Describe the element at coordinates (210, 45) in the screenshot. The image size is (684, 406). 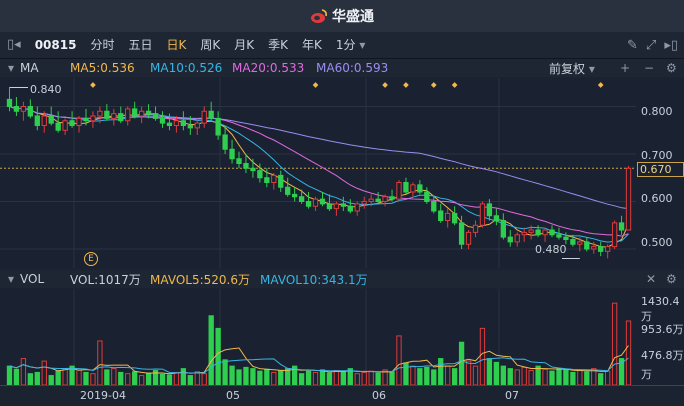
I see `tab-weekly-k: 周K` at that location.